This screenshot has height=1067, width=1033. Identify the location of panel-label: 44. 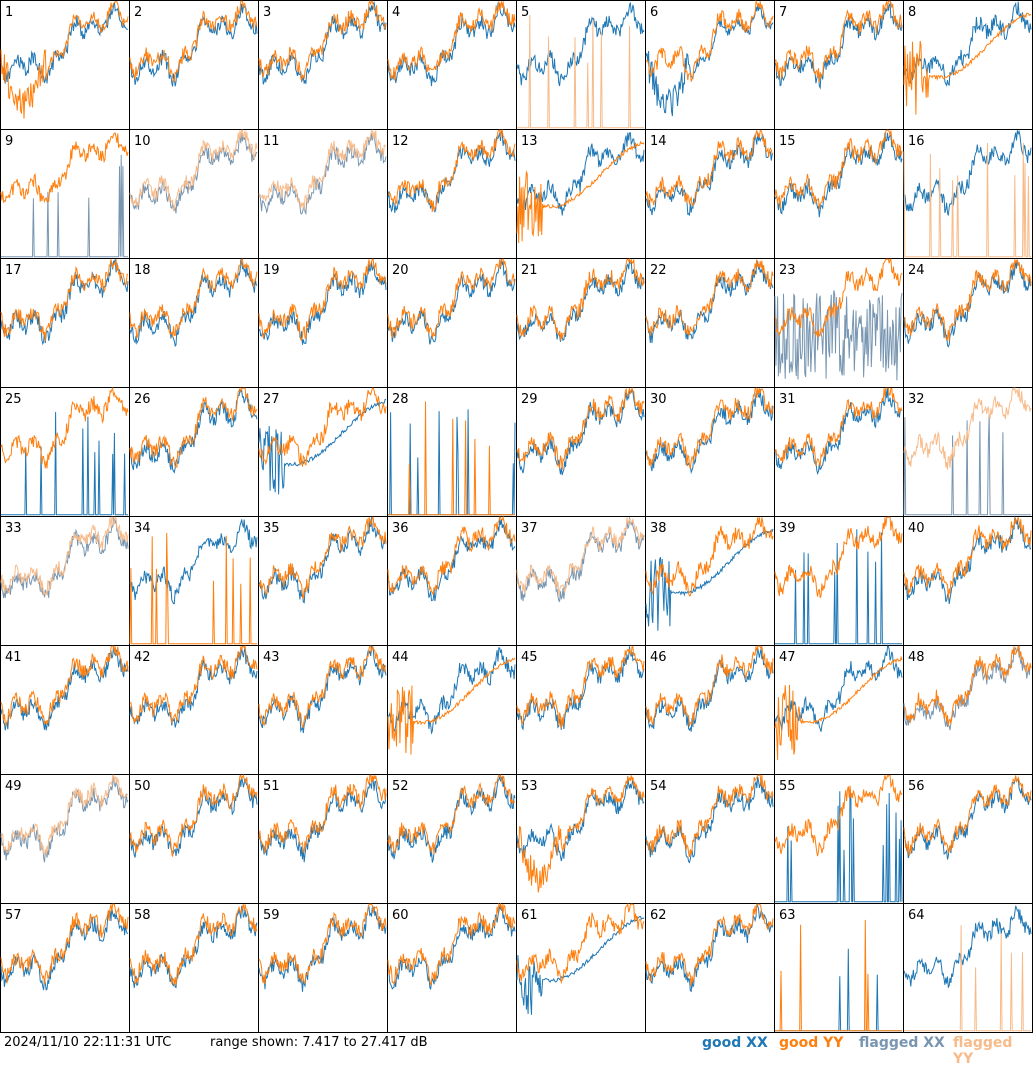
(400, 657).